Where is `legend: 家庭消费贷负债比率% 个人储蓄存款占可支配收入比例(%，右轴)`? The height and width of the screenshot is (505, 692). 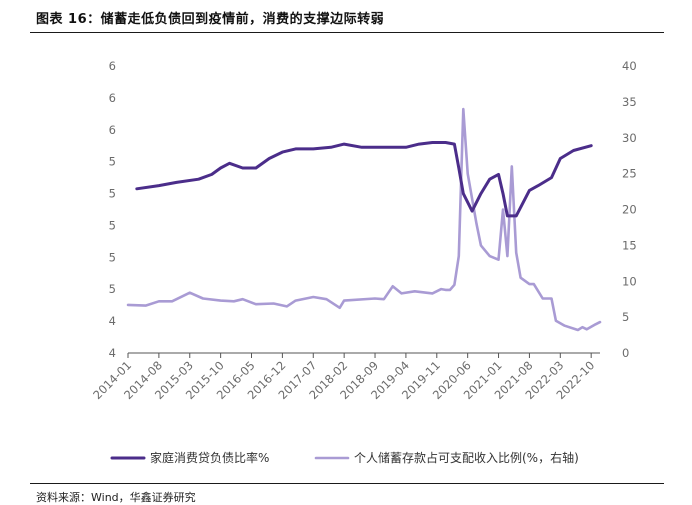
legend: 家庭消费贷负债比率% 个人储蓄存款占可支配收入比例(%，右轴) is located at coordinates (344, 457).